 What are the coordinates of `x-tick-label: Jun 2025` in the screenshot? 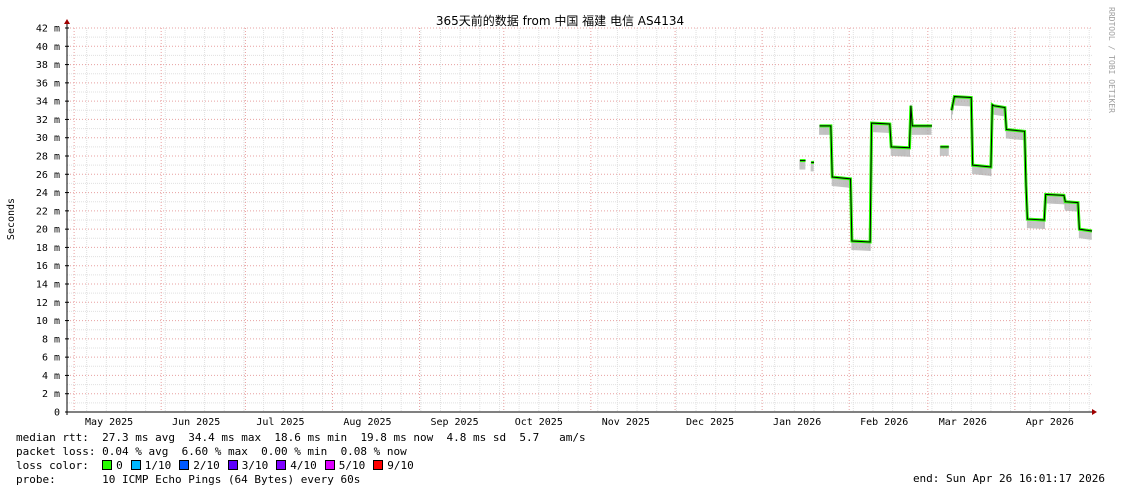 It's located at (196, 422).